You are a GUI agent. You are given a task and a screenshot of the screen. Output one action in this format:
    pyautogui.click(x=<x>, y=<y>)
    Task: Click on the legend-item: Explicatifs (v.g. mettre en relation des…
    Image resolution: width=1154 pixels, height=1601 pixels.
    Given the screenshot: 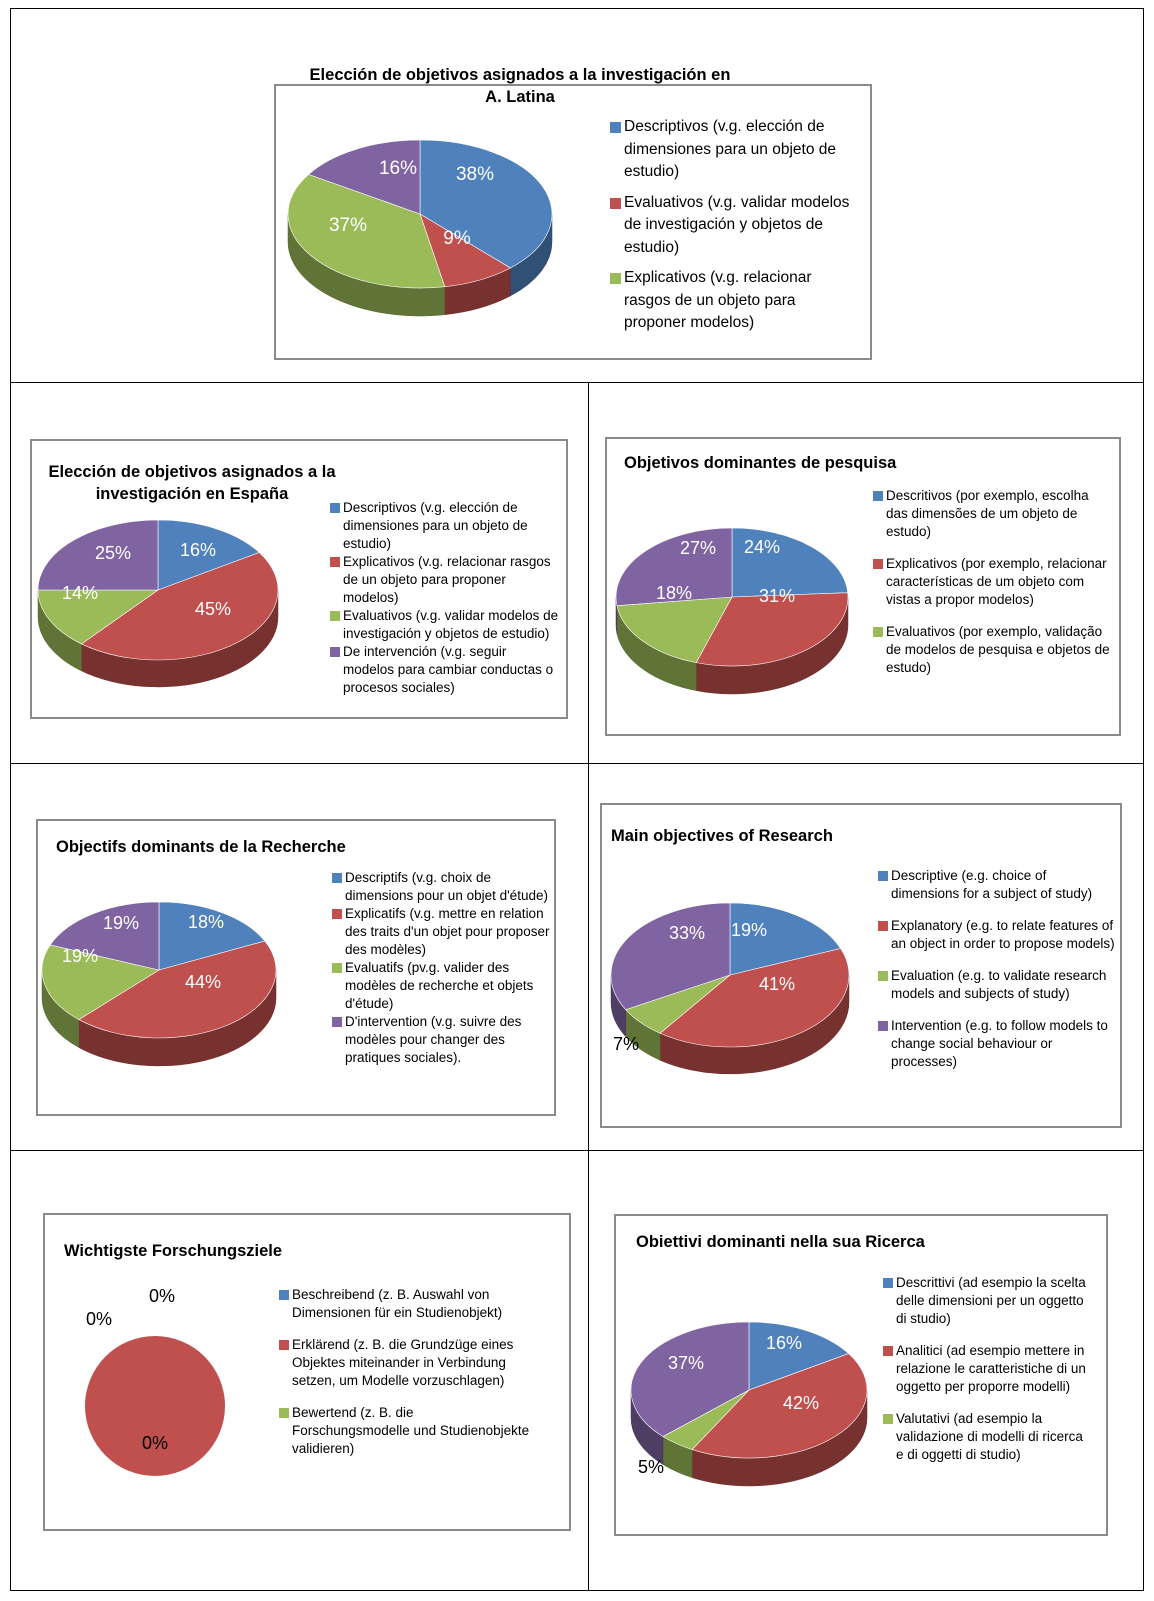 What is the action you would take?
    pyautogui.click(x=442, y=932)
    